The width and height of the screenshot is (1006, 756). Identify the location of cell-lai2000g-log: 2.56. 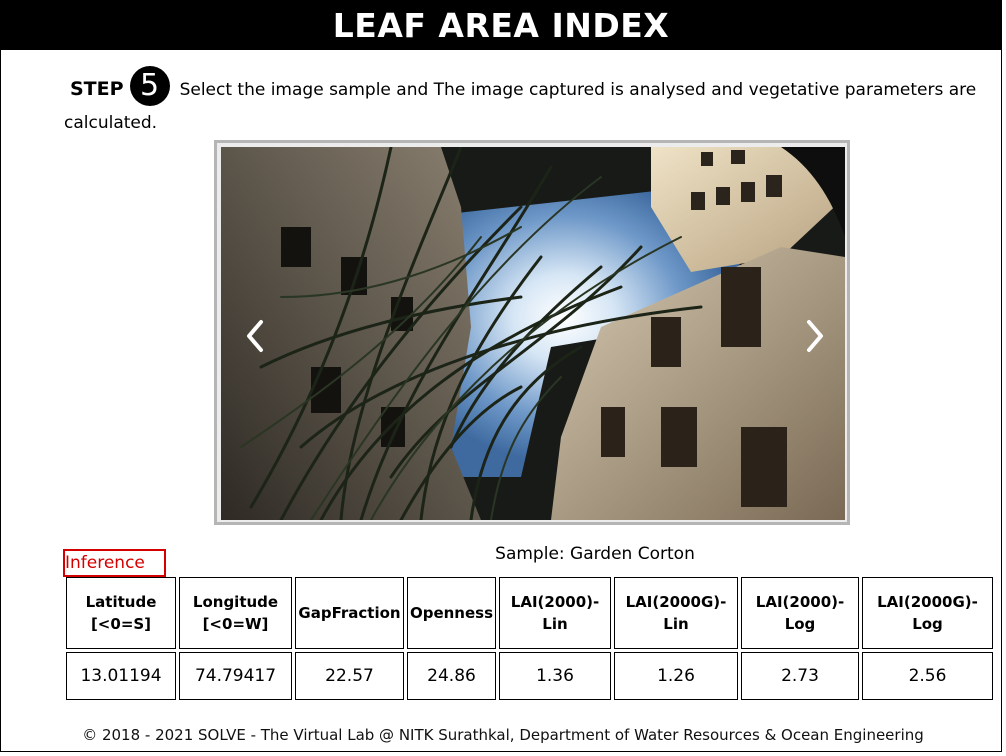
(927, 676).